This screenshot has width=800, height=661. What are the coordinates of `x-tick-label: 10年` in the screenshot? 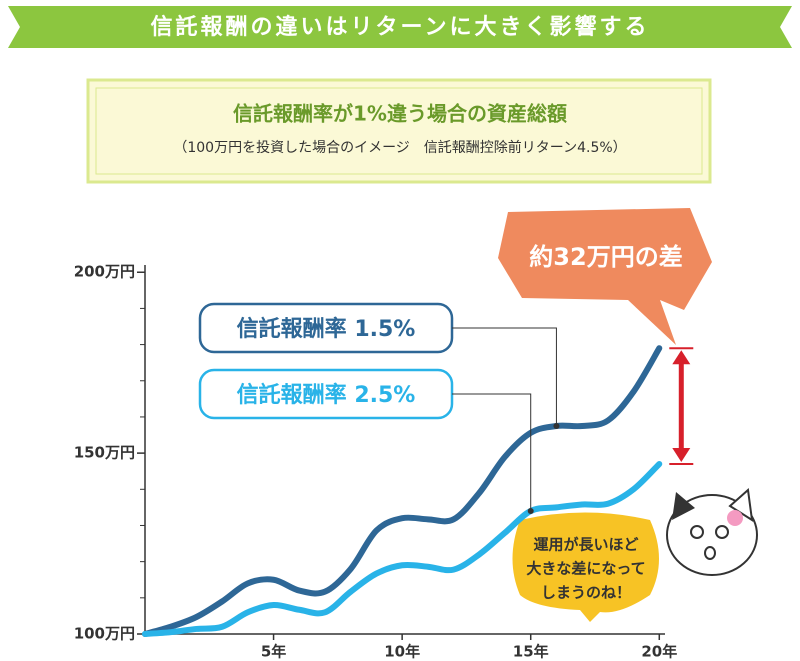 It's located at (402, 652).